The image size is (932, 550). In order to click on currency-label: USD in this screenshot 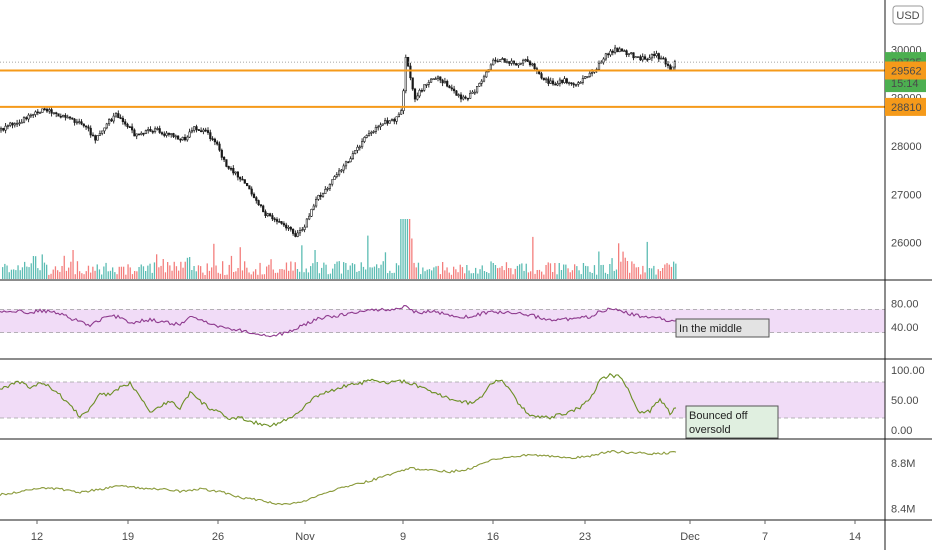, I will do `click(907, 16)`.